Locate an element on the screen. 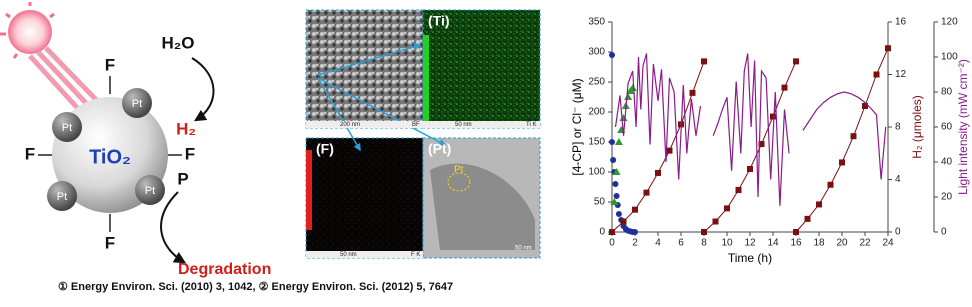  hydrogen-label: H₂ is located at coordinates (186, 128).